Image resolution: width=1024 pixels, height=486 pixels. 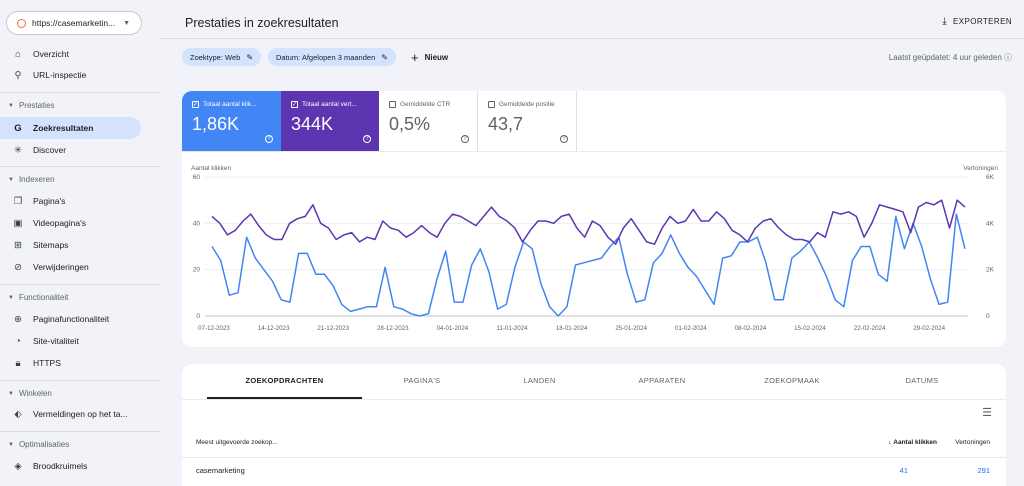 What do you see at coordinates (18, 223) in the screenshot?
I see `video-pages-icon: ▣` at bounding box center [18, 223].